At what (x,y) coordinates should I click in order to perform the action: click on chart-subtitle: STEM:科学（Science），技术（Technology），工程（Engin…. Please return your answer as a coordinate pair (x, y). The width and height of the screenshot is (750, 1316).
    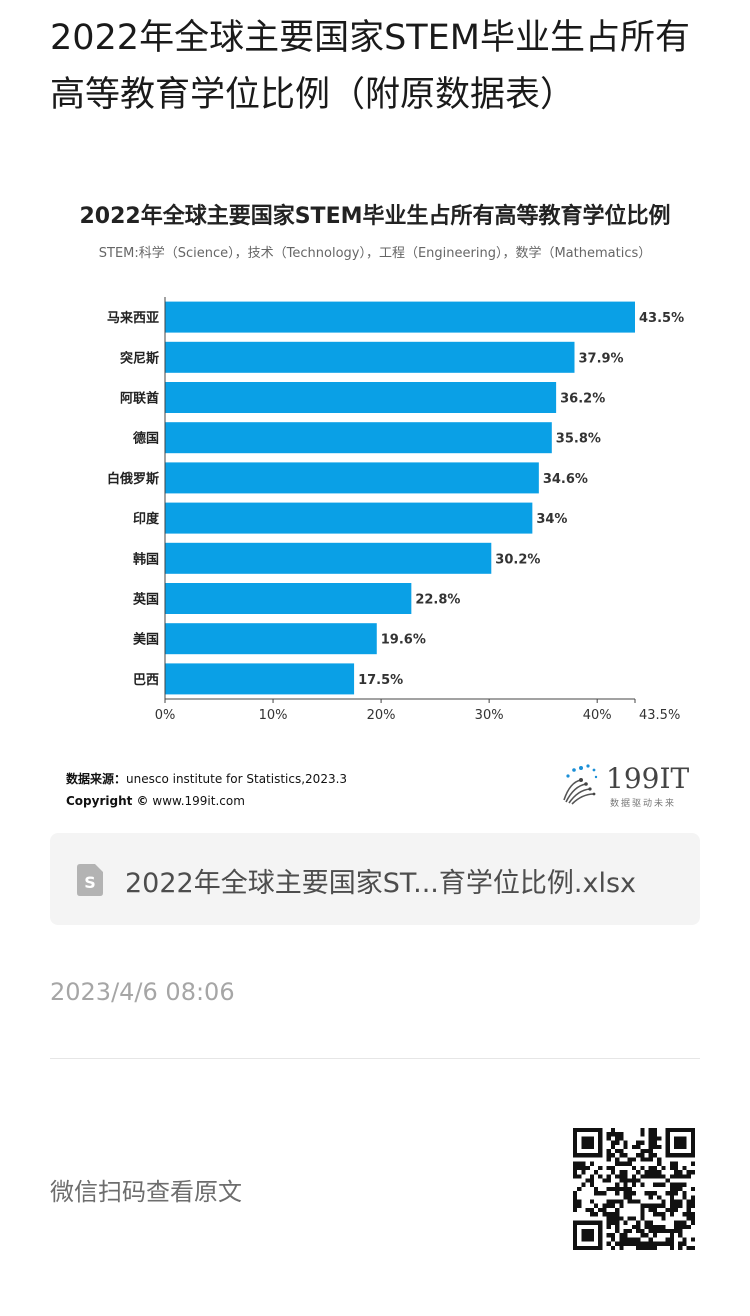
    Looking at the image, I should click on (375, 253).